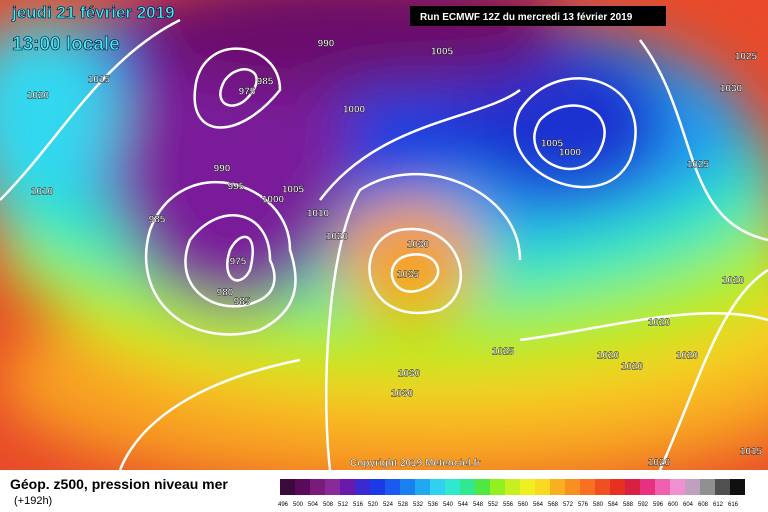  Describe the element at coordinates (236, 187) in the screenshot. I see `isobar-label: 995` at that location.